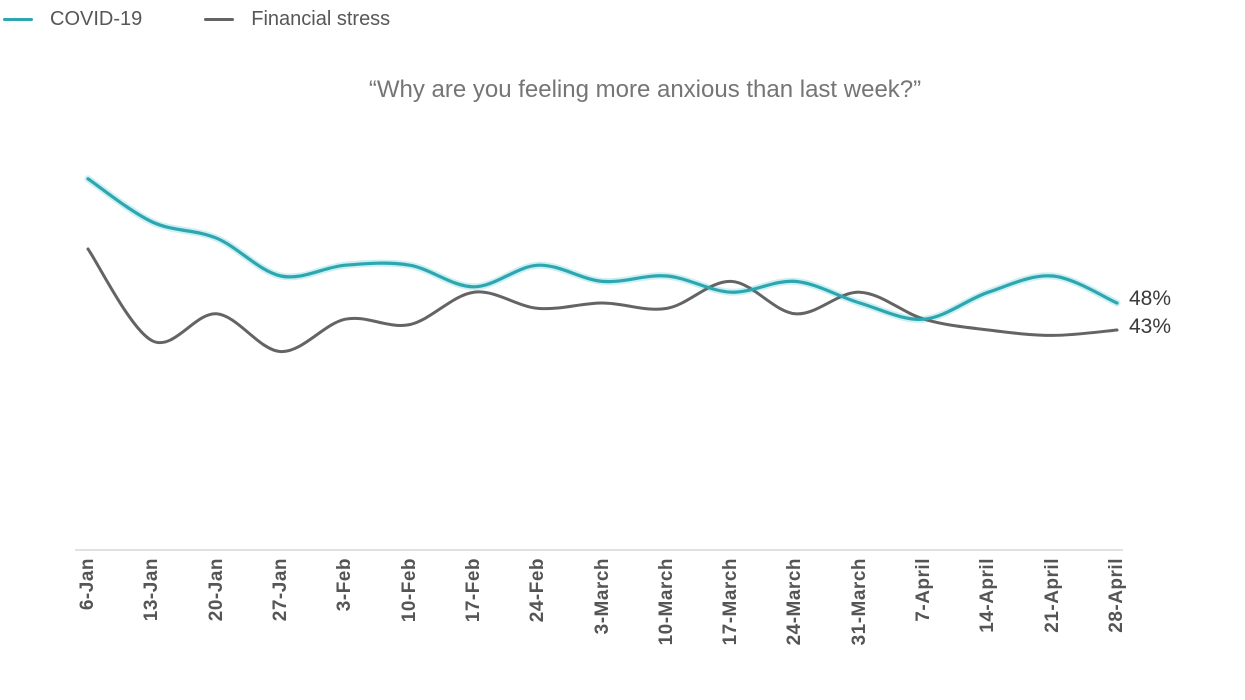 The width and height of the screenshot is (1245, 700). What do you see at coordinates (731, 602) in the screenshot?
I see `x-axis-label: 17-March` at bounding box center [731, 602].